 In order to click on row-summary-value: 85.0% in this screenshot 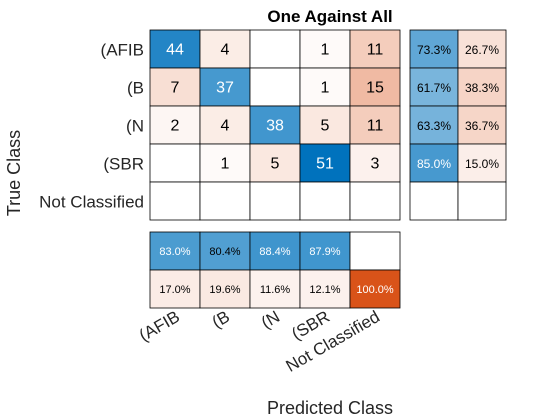, I will do `click(434, 164)`.